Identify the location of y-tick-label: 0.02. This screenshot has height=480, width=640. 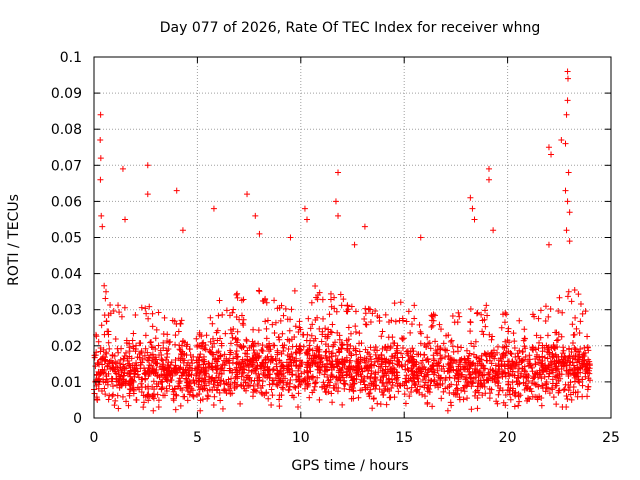
(66, 347).